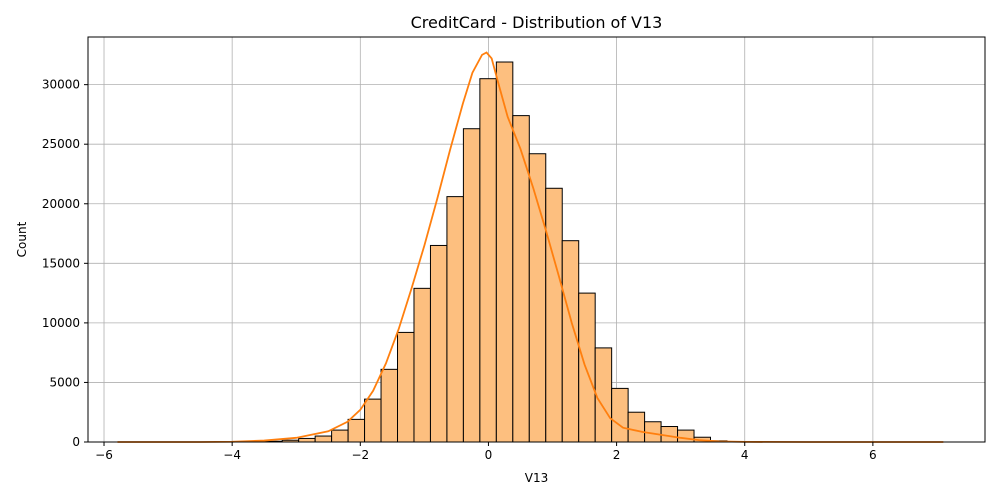  I want to click on y-tick-label: 5000, so click(64, 382).